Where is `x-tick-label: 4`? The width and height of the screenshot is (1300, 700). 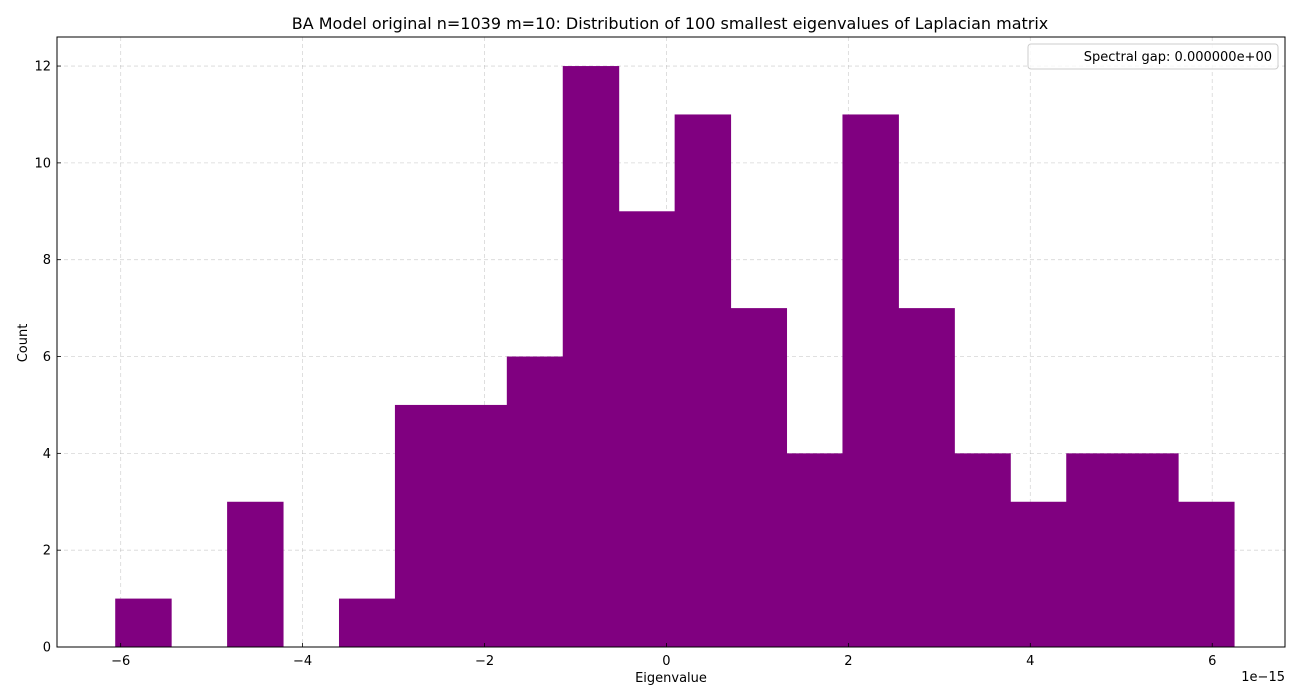 x-tick-label: 4 is located at coordinates (1030, 661).